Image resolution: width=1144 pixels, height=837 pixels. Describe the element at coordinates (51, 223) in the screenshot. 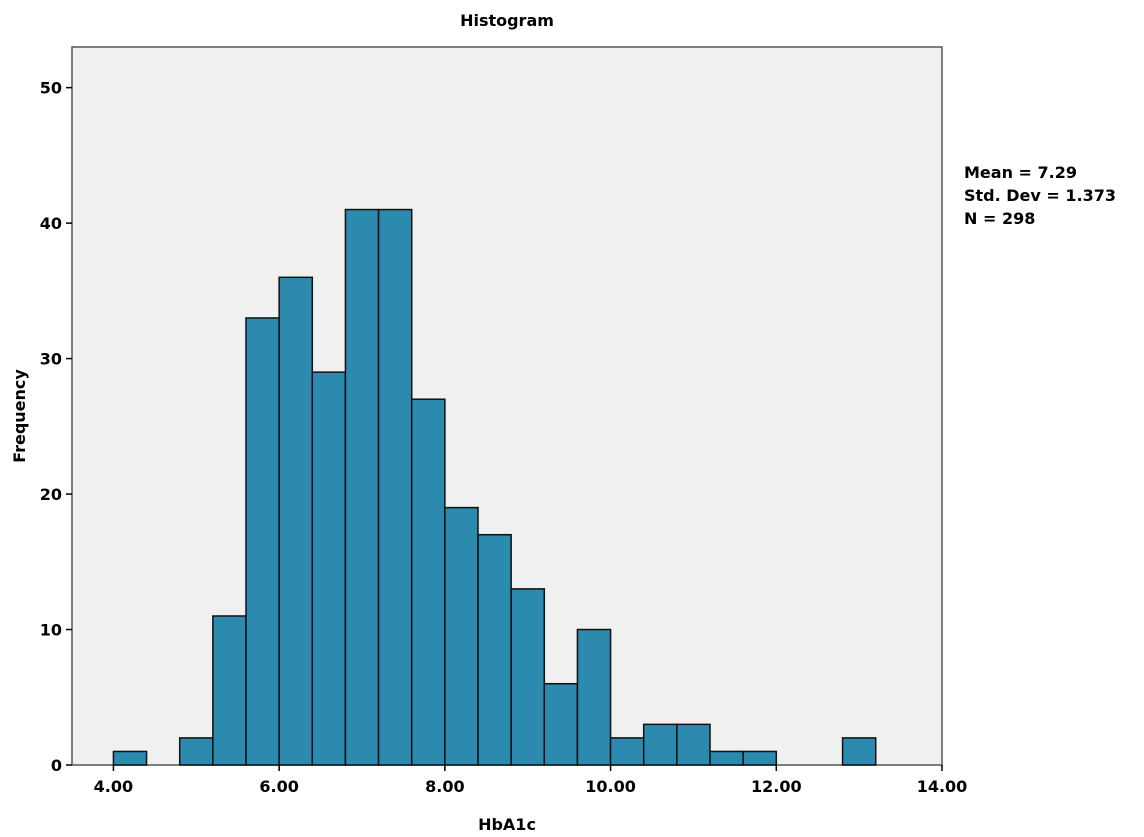

I see `y-tick-label: 40` at that location.